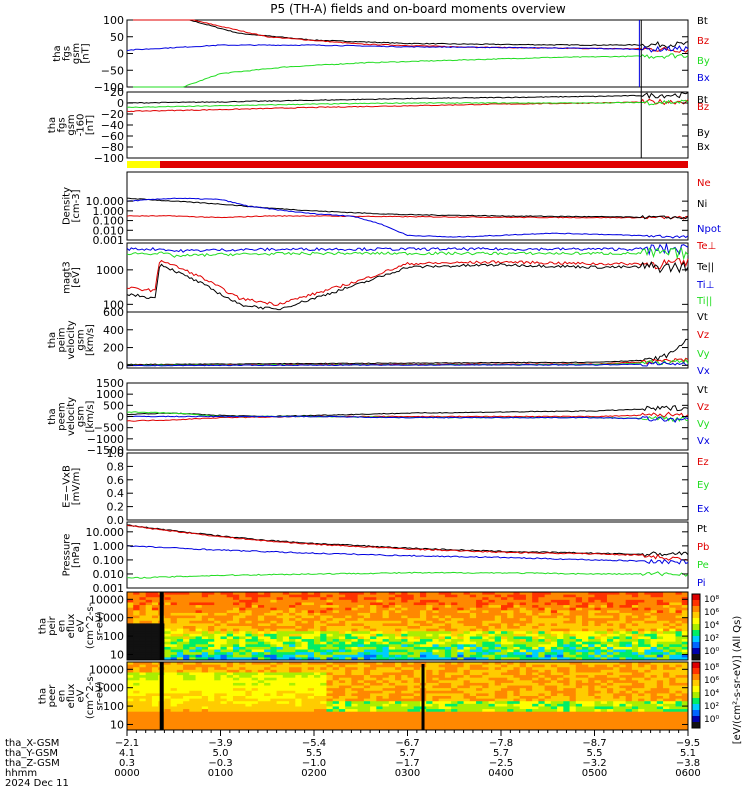  What do you see at coordinates (52, 625) in the screenshot?
I see `y-axis-label: peir` at bounding box center [52, 625].